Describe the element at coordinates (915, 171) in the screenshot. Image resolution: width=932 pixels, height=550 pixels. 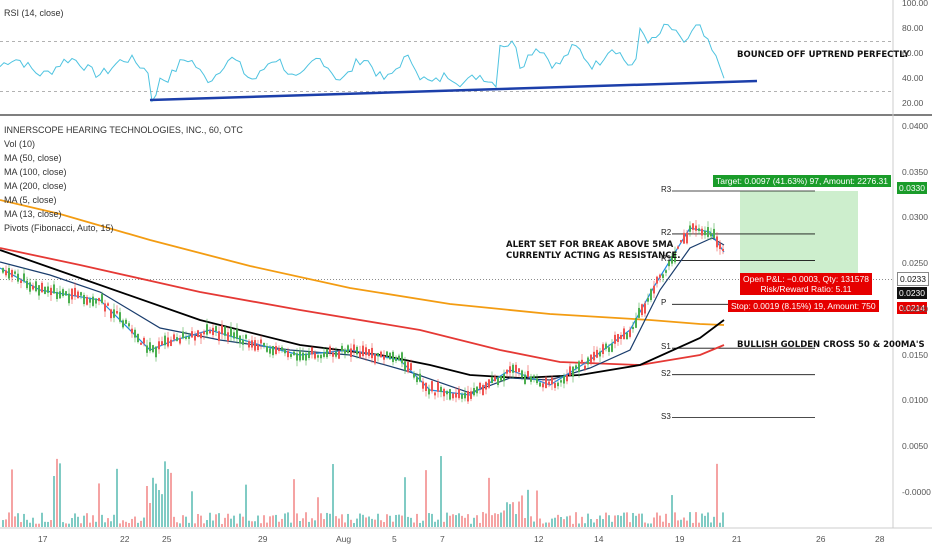
I see `price-axis-label: 0.0350` at that location.